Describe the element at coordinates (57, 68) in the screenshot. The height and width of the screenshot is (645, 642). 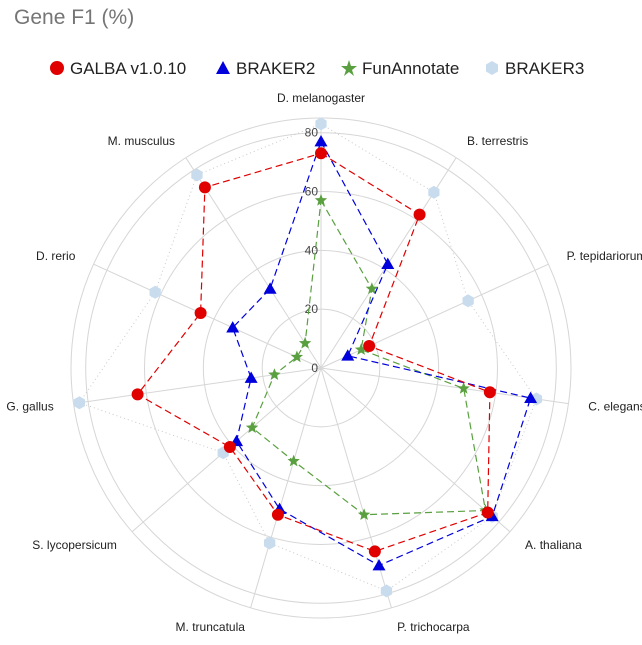
I see `legend-circle-icon` at that location.